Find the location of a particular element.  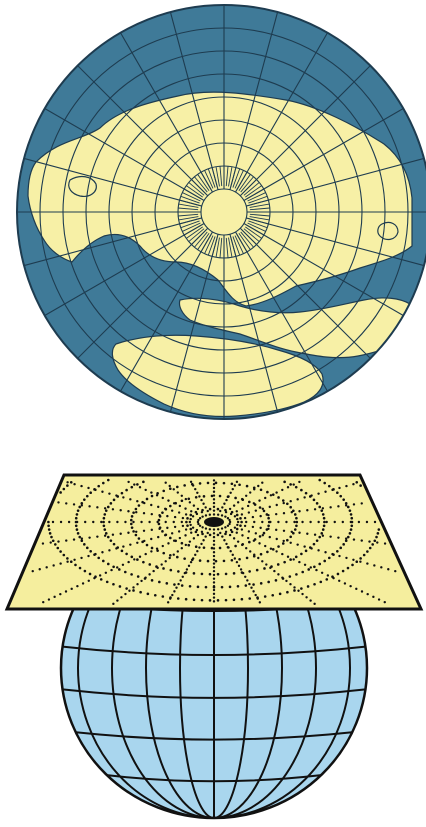

island is located at coordinates (388, 231).